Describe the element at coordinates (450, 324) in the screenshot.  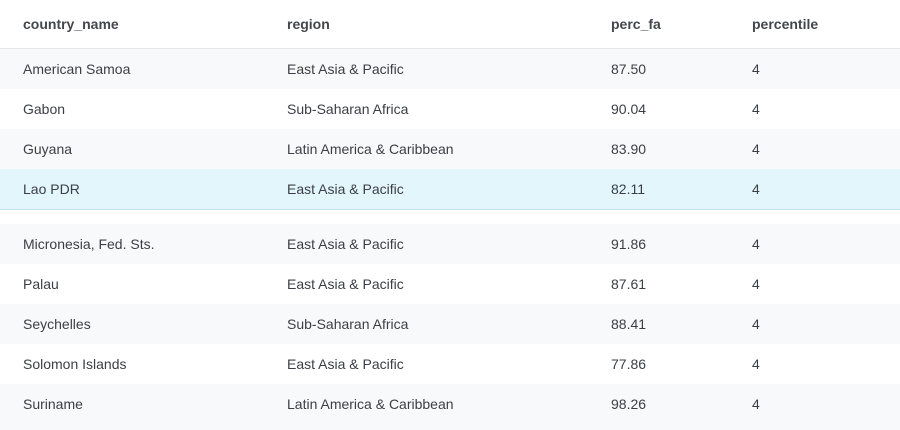
I see `table-row: Seychelles Sub-Saharan Africa 88.41 4` at that location.